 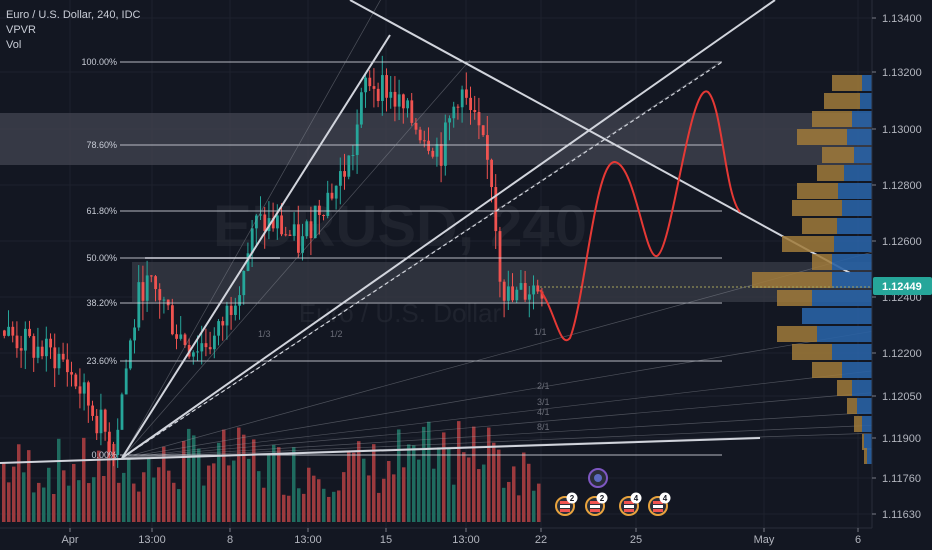 I want to click on vpvr-bar-down, so click(x=865, y=456).